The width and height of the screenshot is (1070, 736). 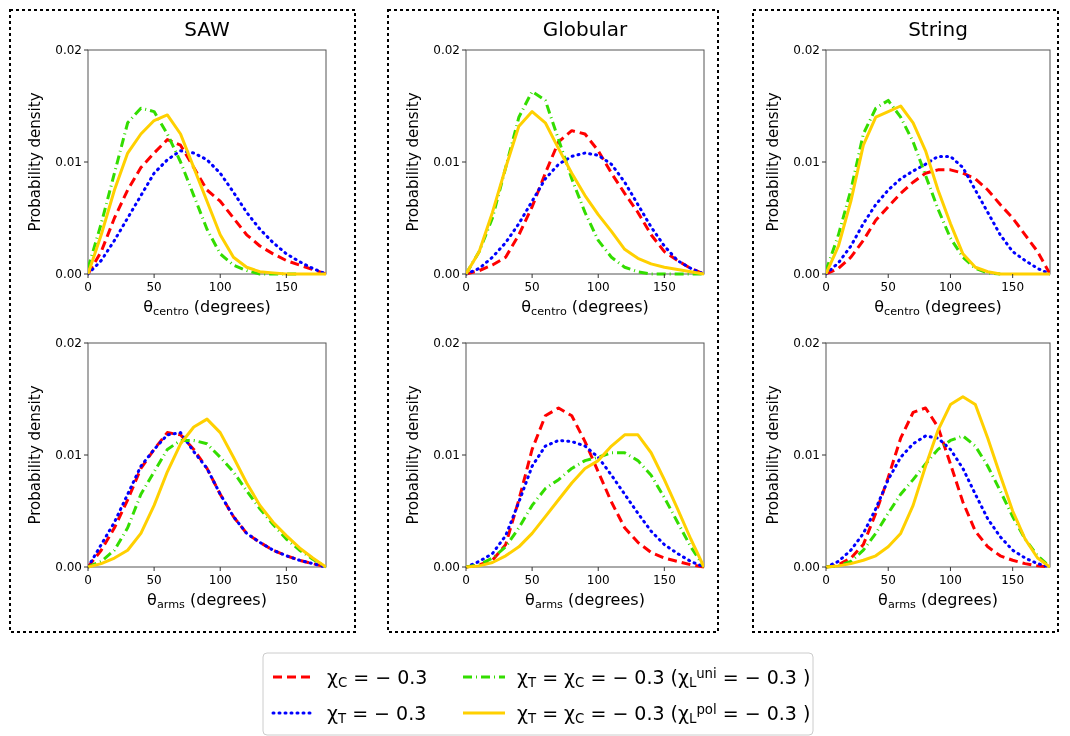 What do you see at coordinates (664, 714) in the screenshot?
I see `legend-label: χ$_{T}$ = χ$_{C}$ = − 0.3 (χ$_{L}$$^{pol}$ = − 0.3 )` at bounding box center [664, 714].